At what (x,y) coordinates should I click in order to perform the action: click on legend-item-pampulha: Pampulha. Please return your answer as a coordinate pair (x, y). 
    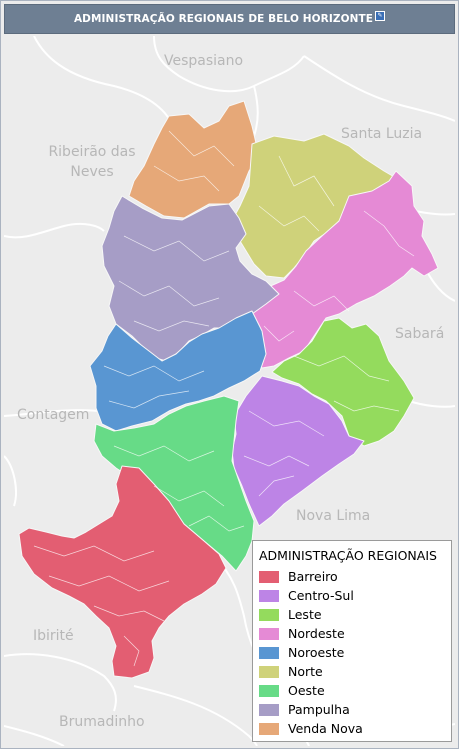
    Looking at the image, I should click on (355, 709).